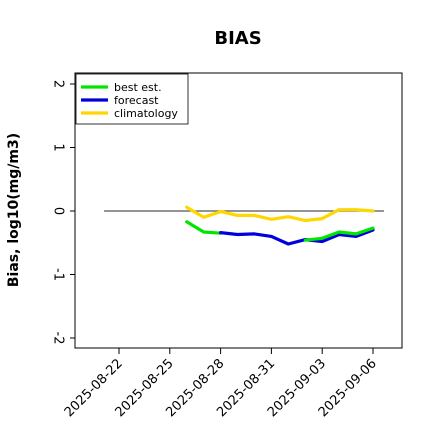  I want to click on y-tick-label: -2, so click(58, 338).